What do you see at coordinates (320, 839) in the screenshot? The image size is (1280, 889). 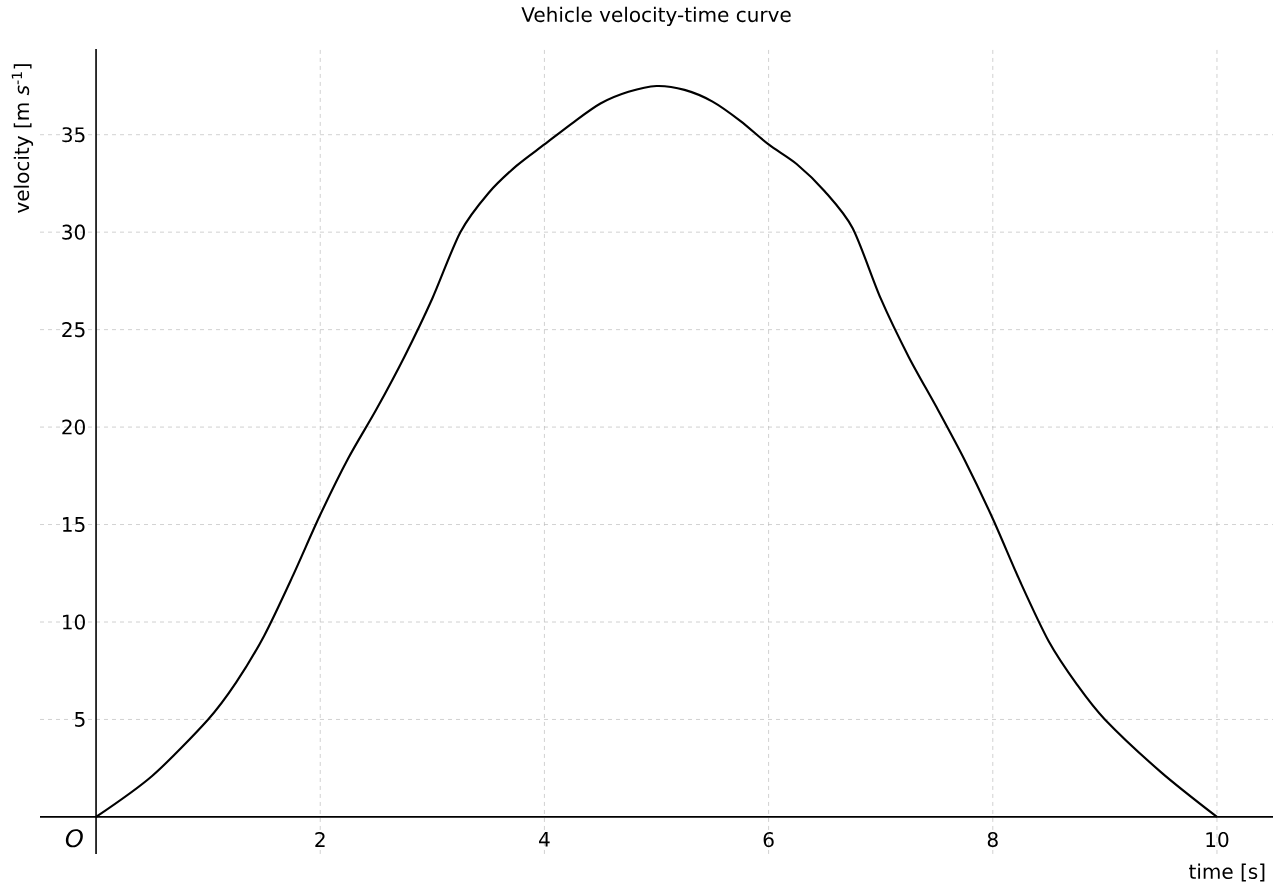 I see `x-tick-label: 2` at bounding box center [320, 839].